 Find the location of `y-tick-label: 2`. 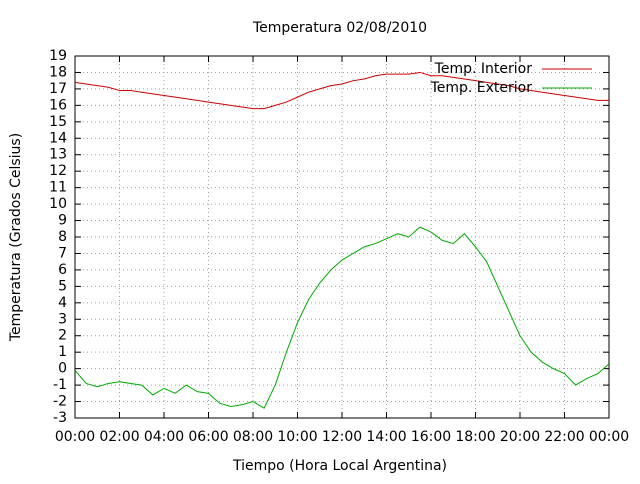

y-tick-label: 2 is located at coordinates (62, 336).